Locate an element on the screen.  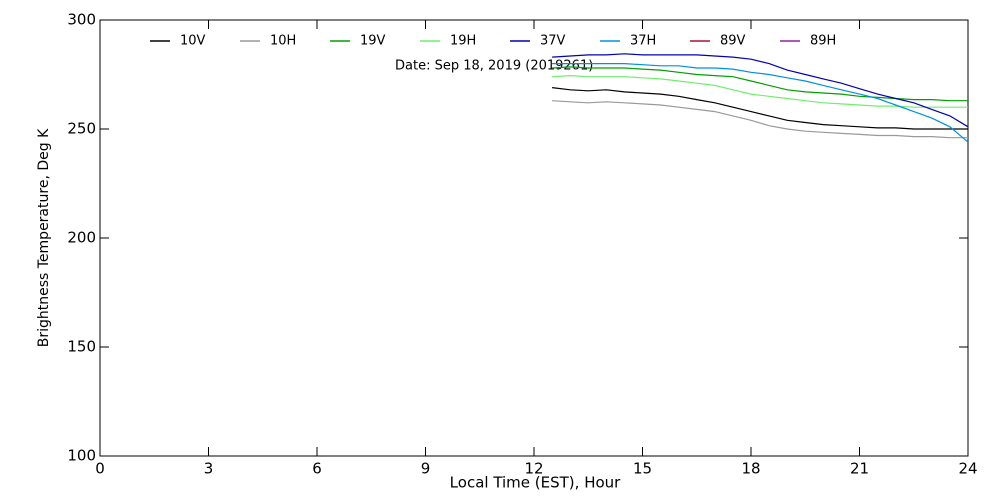
x-tick-label: 9 is located at coordinates (426, 469).